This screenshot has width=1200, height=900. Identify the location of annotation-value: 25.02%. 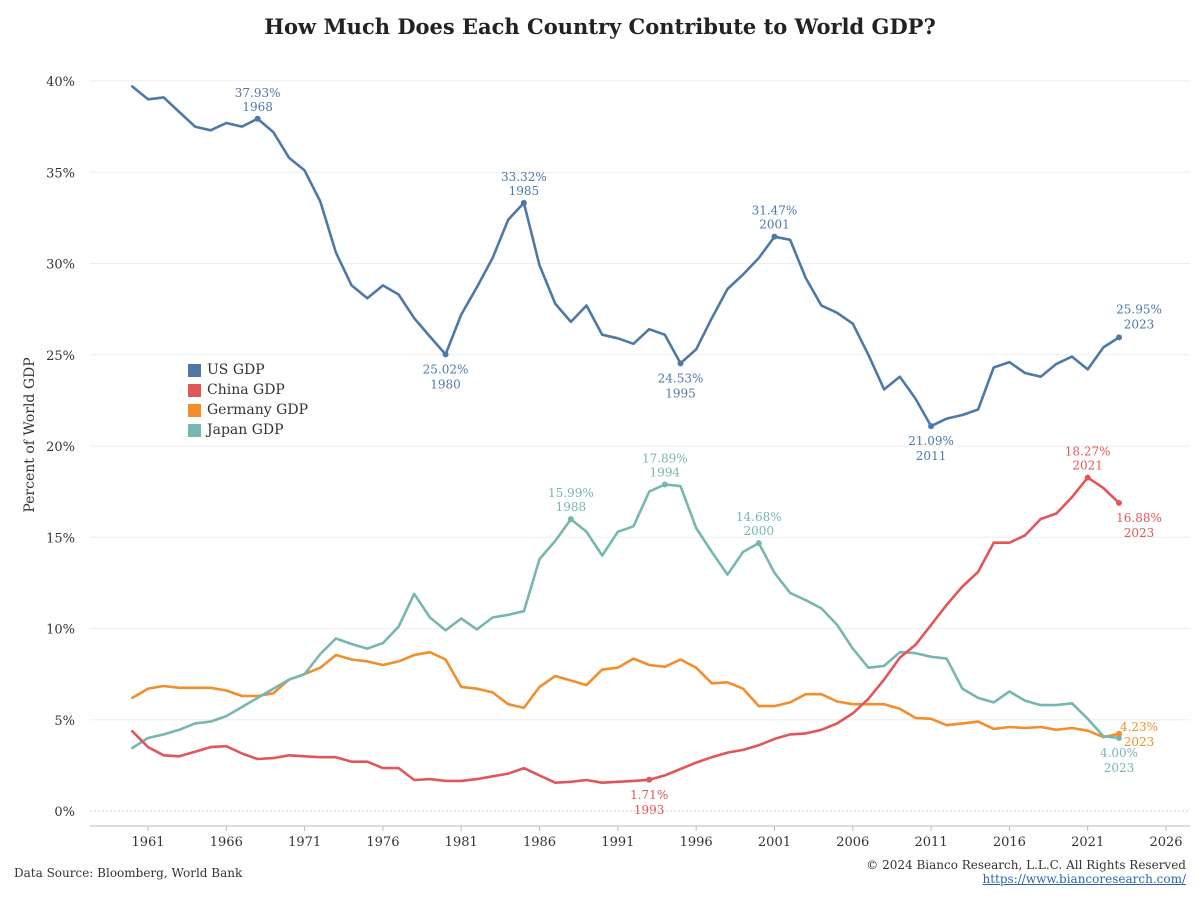
(446, 369).